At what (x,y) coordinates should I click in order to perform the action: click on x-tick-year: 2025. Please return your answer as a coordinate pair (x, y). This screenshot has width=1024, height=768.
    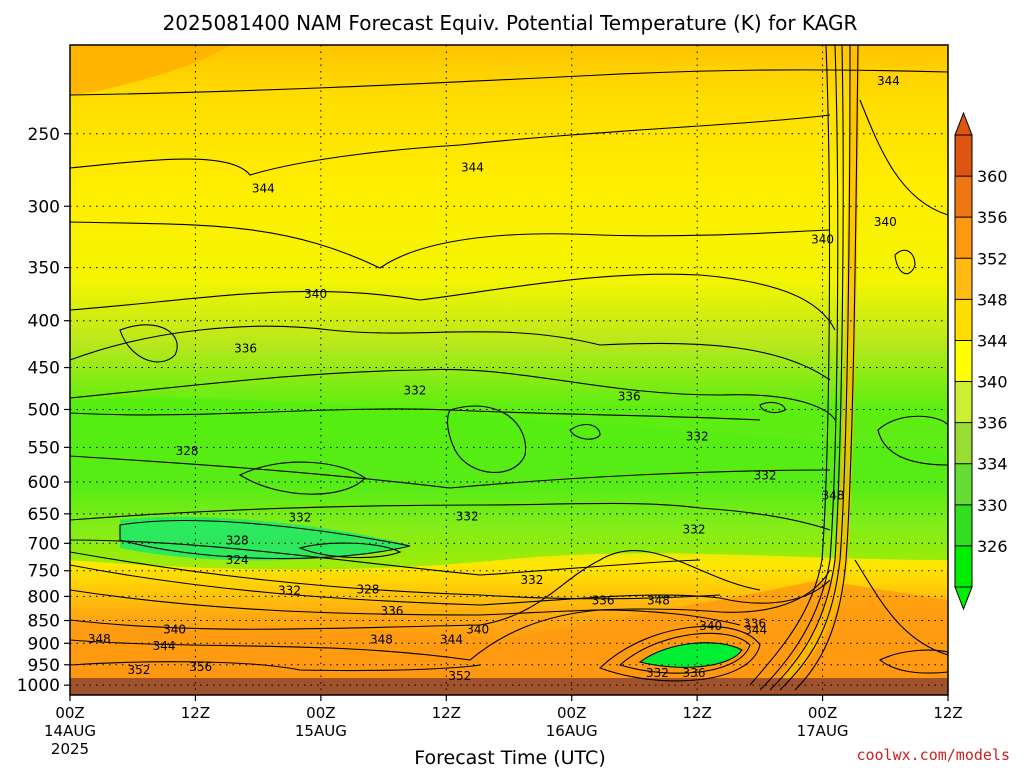
    Looking at the image, I should click on (70, 749).